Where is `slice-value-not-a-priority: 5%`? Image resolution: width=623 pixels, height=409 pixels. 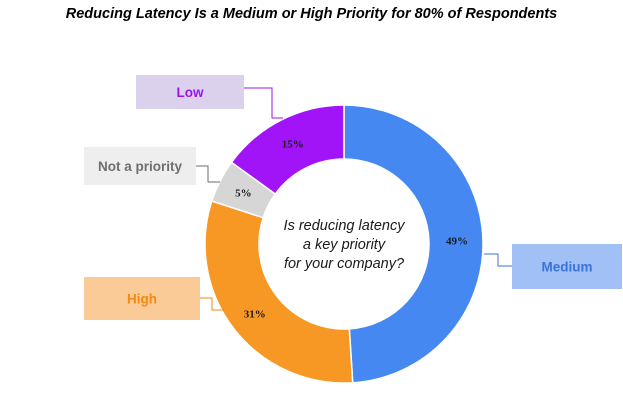
slice-value-not-a-priority: 5% is located at coordinates (243, 194).